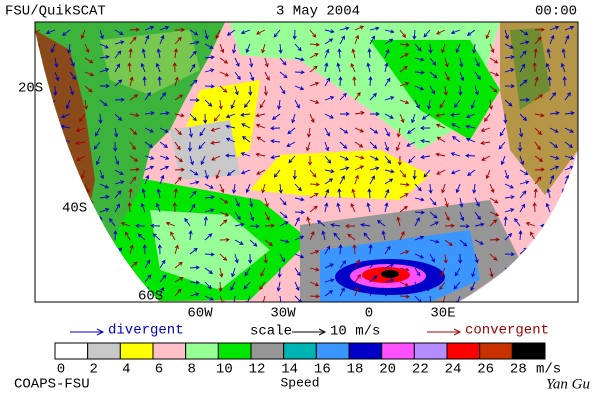 The height and width of the screenshot is (400, 600). What do you see at coordinates (355, 332) in the screenshot?
I see `legend-scale-value: 10 m/s` at bounding box center [355, 332].